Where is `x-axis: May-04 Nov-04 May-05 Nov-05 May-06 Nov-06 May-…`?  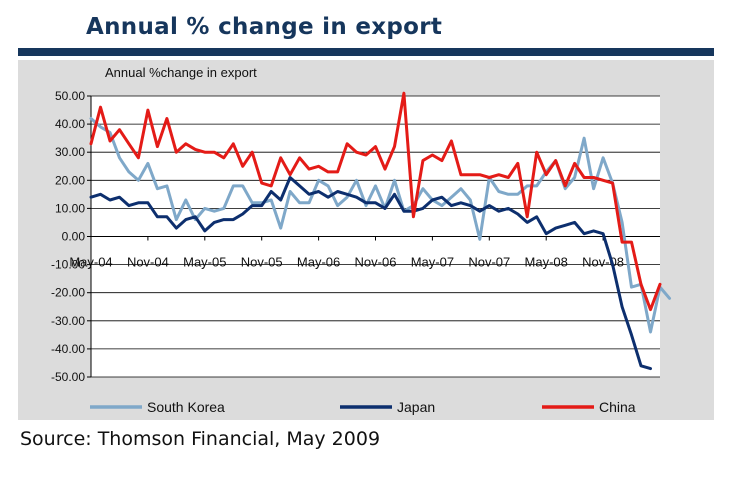
x-axis: May-04 Nov-04 May-05 Nov-05 May-06 Nov-06 May-… is located at coordinates (364, 253).